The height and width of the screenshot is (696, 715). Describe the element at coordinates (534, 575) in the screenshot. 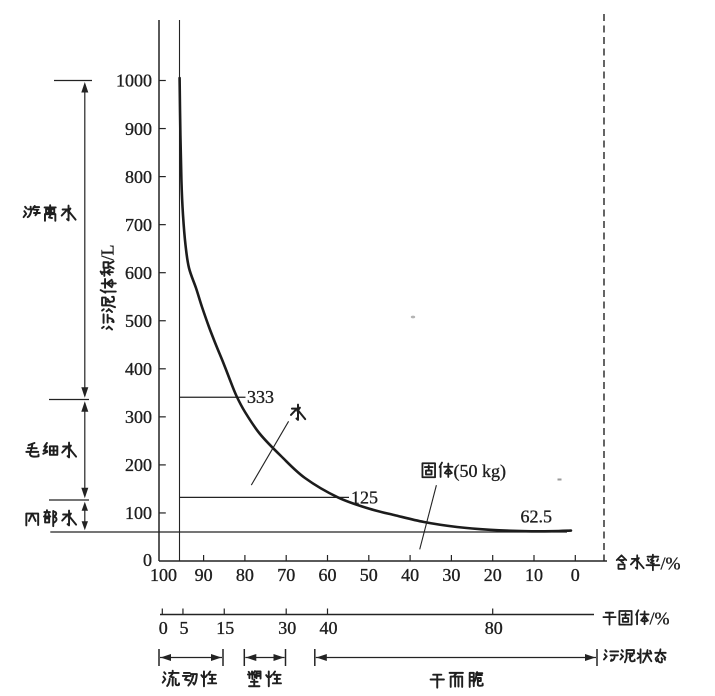

I see `svg-text: 10` at that location.